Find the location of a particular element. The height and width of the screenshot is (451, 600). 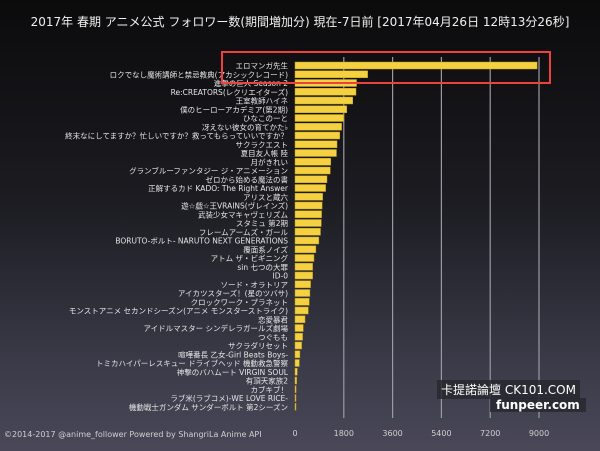

category-label: sin 七つの大罪 is located at coordinates (262, 267).